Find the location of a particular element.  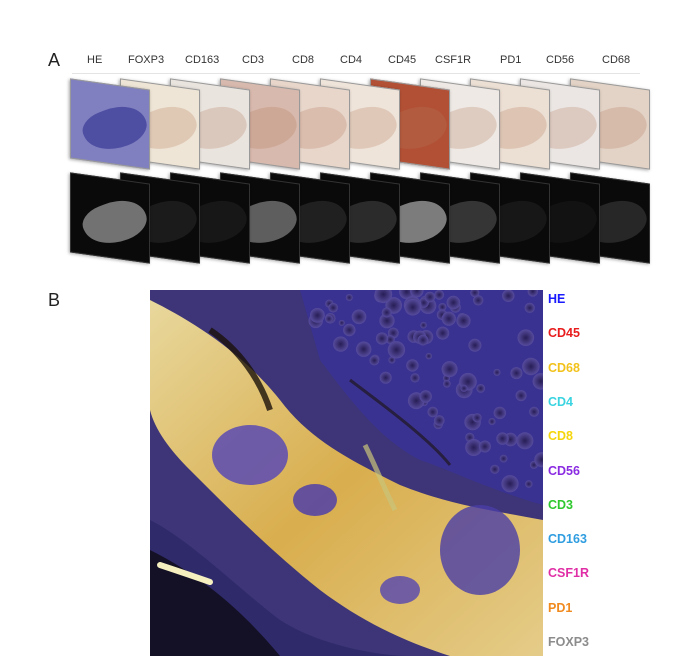

marker-label-pd1: PD1 is located at coordinates (511, 60).